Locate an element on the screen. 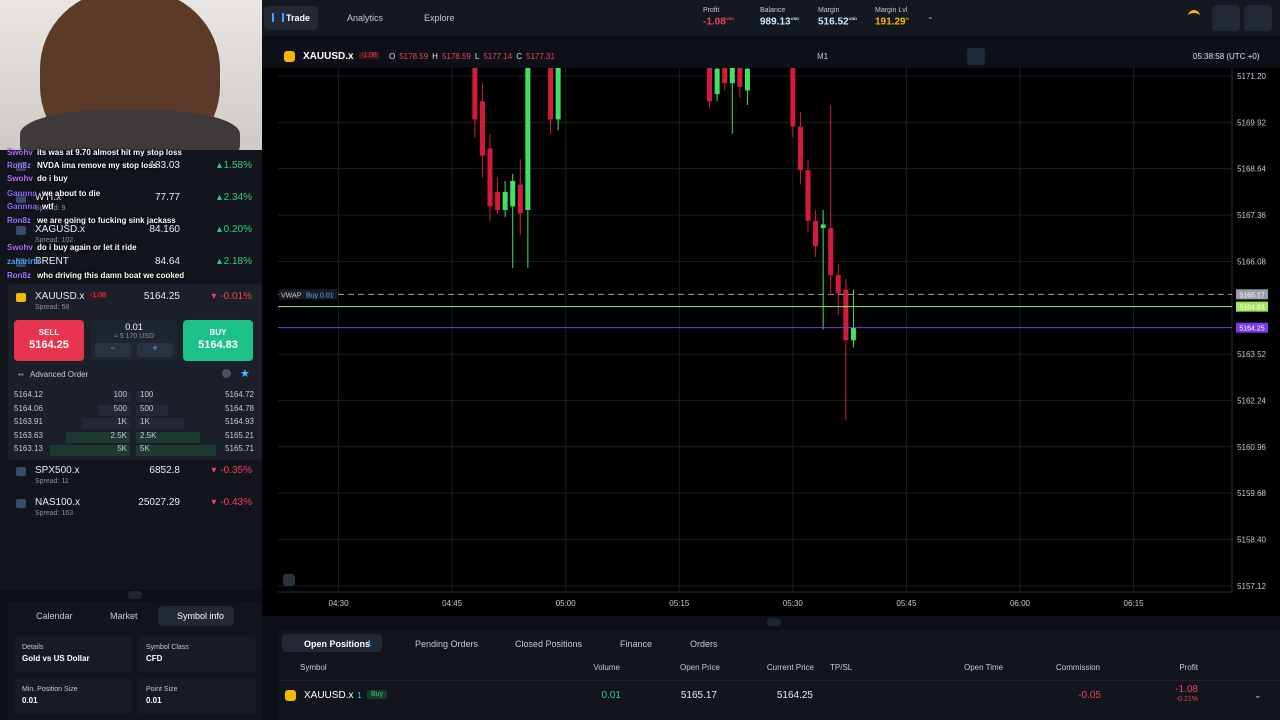 This screenshot has width=1280, height=720. positions-tab: Orders is located at coordinates (704, 644).